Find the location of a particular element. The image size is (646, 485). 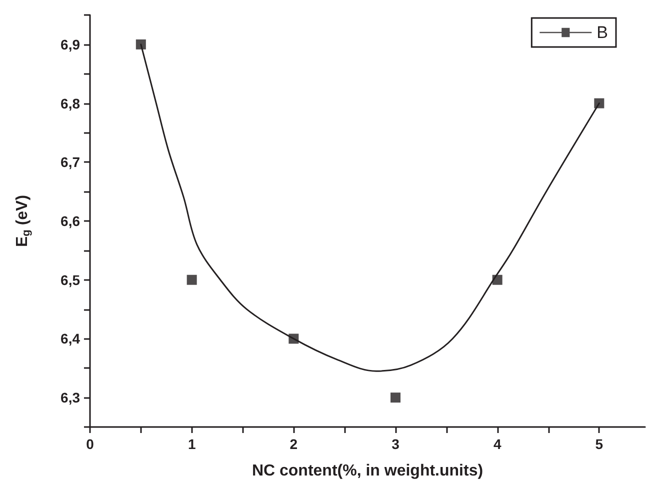

y-axis-title: Eg (eV) is located at coordinates (23, 221).